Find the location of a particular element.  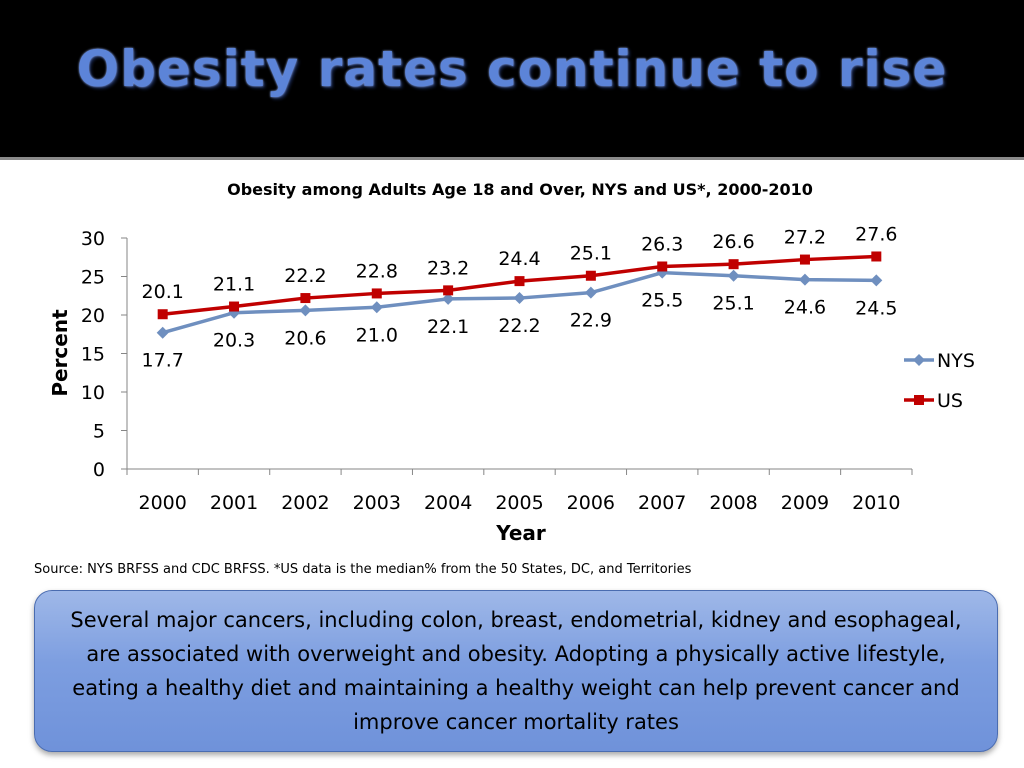

y-tick-label: 15 is located at coordinates (93, 355).